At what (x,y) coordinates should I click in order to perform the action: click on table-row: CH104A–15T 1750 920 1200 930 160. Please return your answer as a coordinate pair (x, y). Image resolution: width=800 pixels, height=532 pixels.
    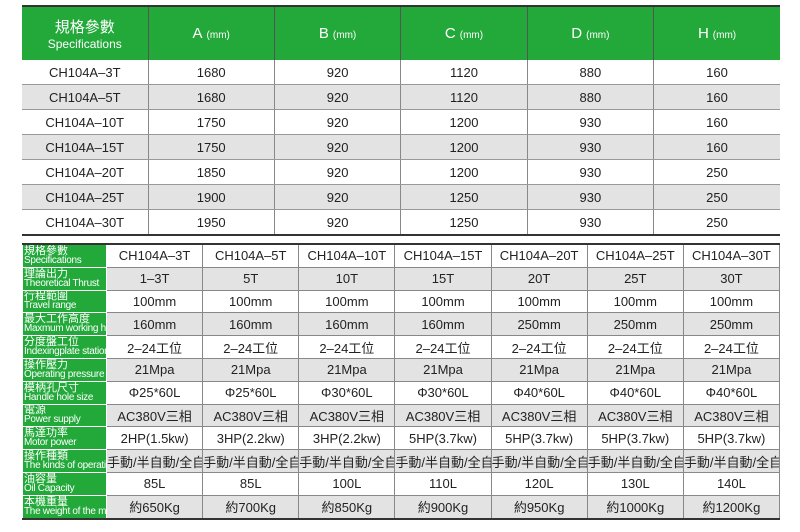
    Looking at the image, I should click on (401, 147).